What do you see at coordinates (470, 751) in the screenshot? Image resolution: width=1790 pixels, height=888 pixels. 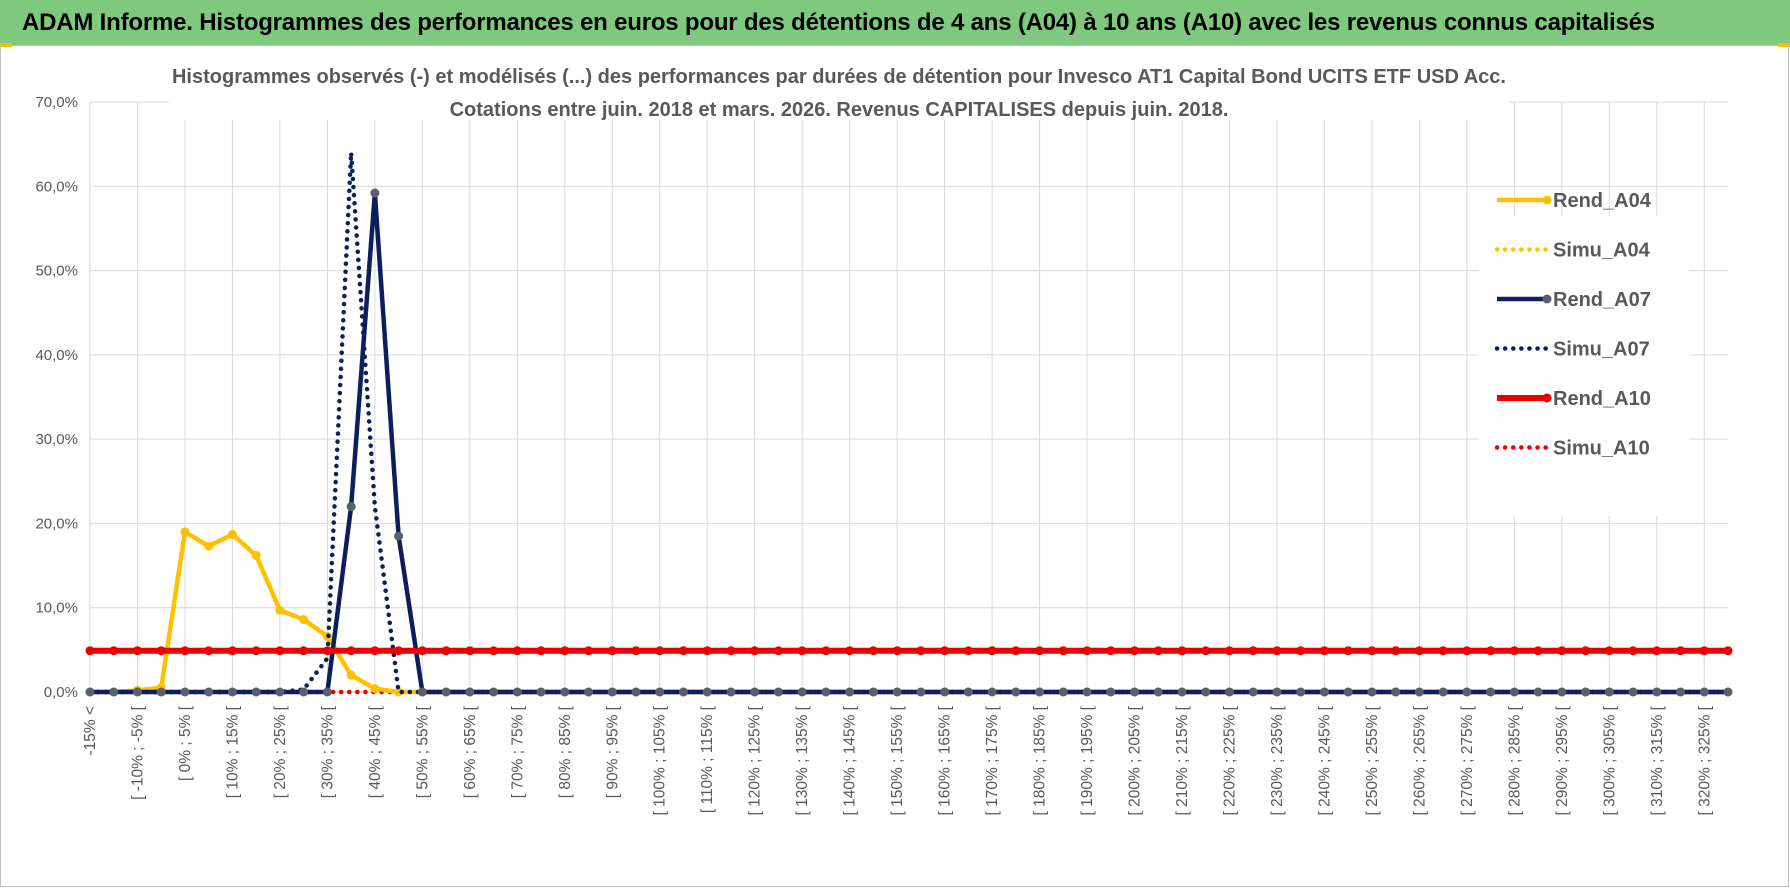 I see `x-tick-label: [ 60% ; 65% [` at bounding box center [470, 751].